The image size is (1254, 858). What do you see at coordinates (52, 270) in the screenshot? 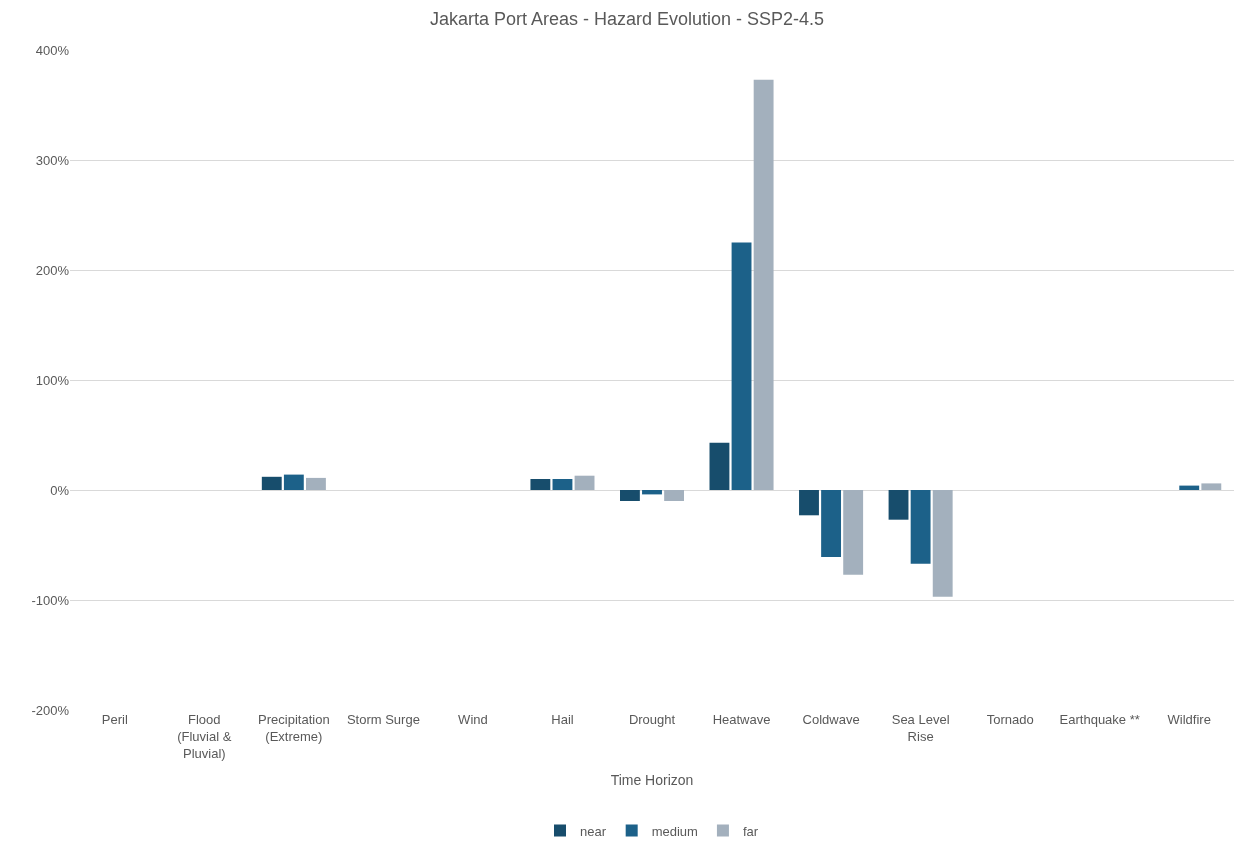
I see `y-tick-label: 200%` at bounding box center [52, 270].